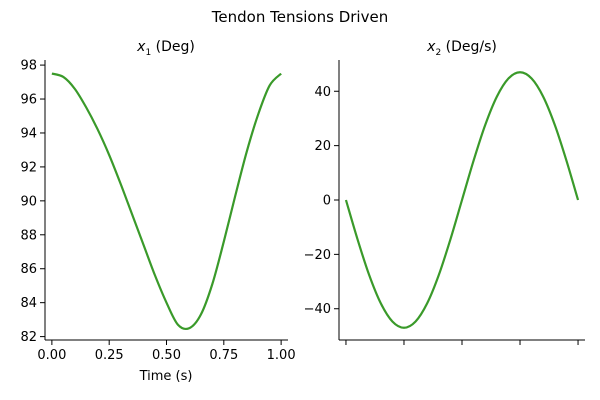 This screenshot has width=600, height=400. I want to click on chart-x1-ytick-label: 88, so click(28, 235).